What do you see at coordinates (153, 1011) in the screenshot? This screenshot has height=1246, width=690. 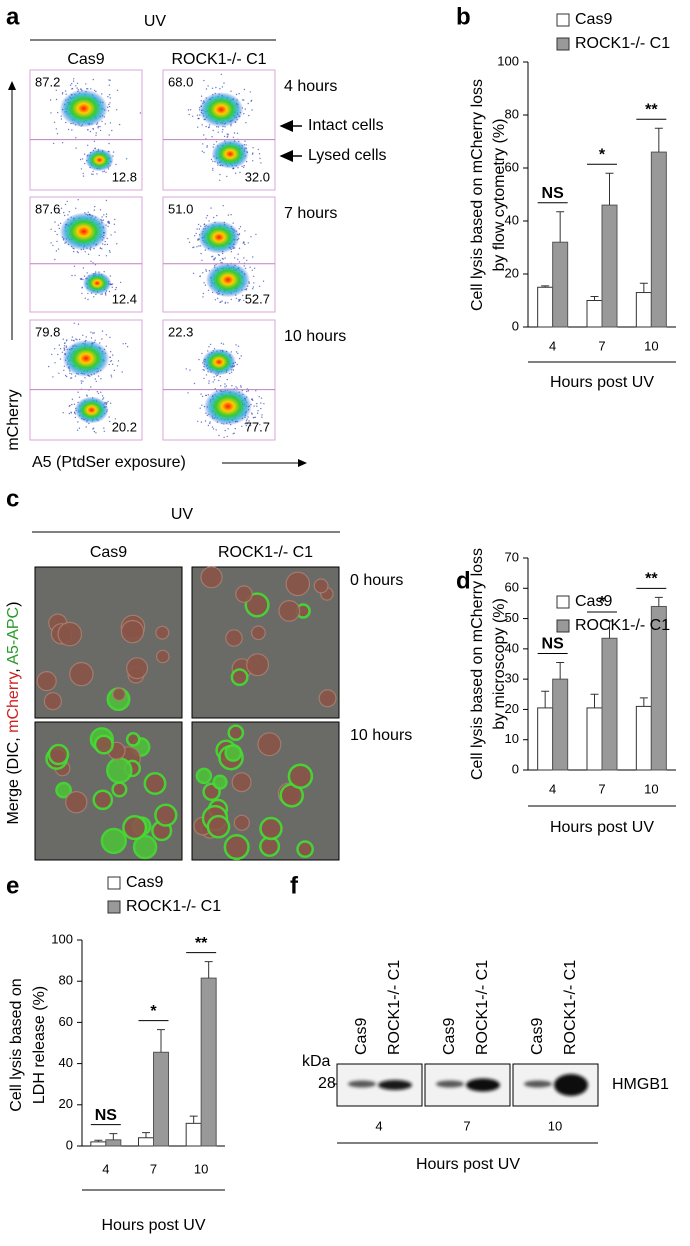 I see `significance: *` at bounding box center [153, 1011].